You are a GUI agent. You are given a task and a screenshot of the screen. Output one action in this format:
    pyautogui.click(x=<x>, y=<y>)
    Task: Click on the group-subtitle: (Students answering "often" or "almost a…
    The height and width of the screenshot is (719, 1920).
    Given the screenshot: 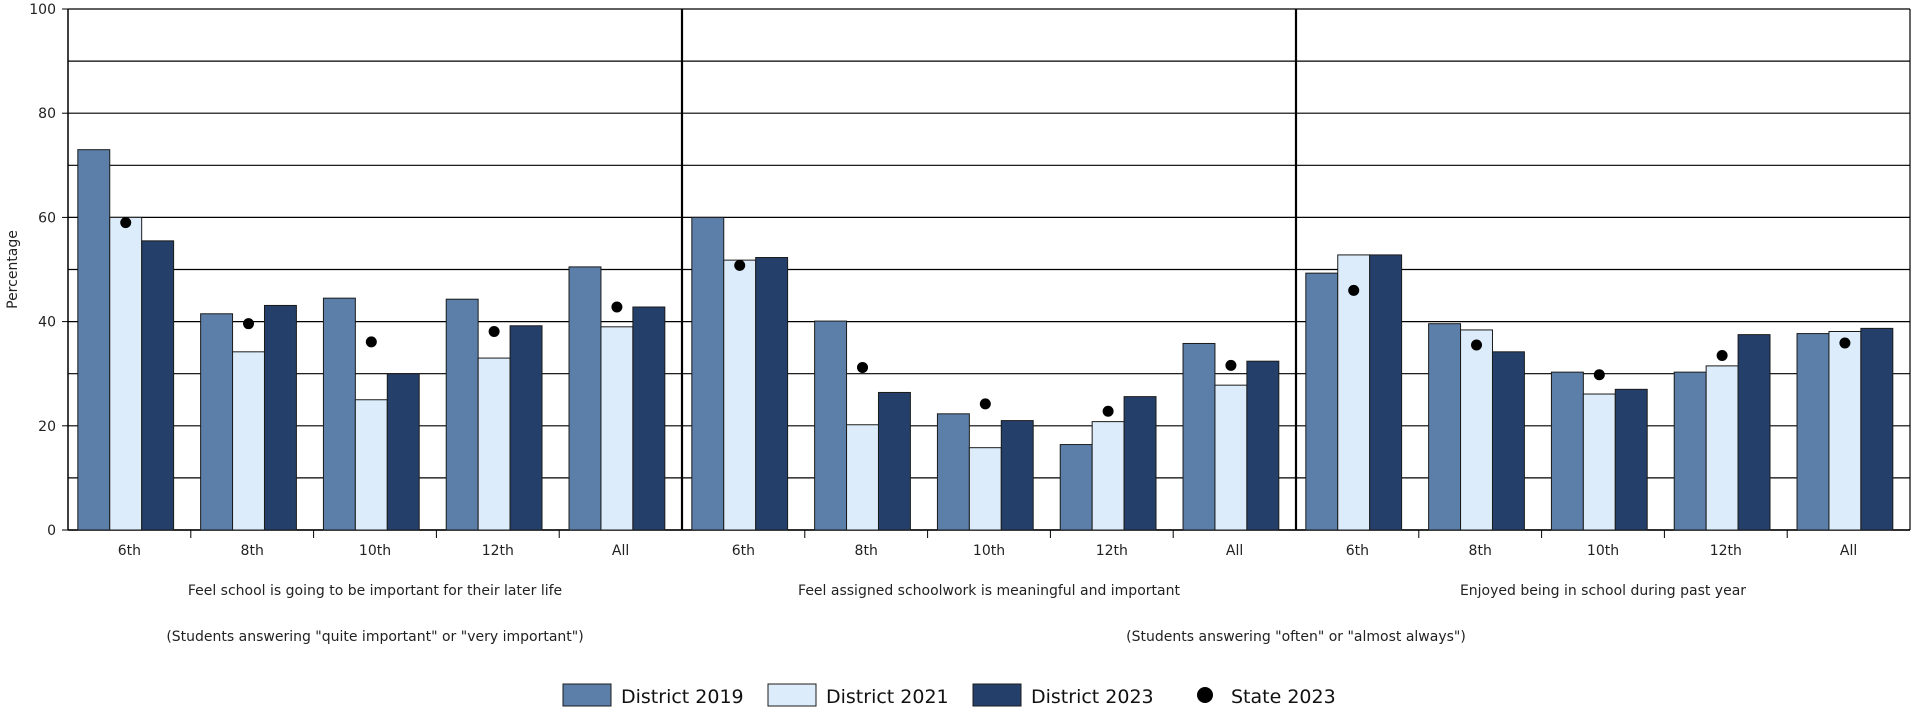 What is the action you would take?
    pyautogui.click(x=1296, y=637)
    